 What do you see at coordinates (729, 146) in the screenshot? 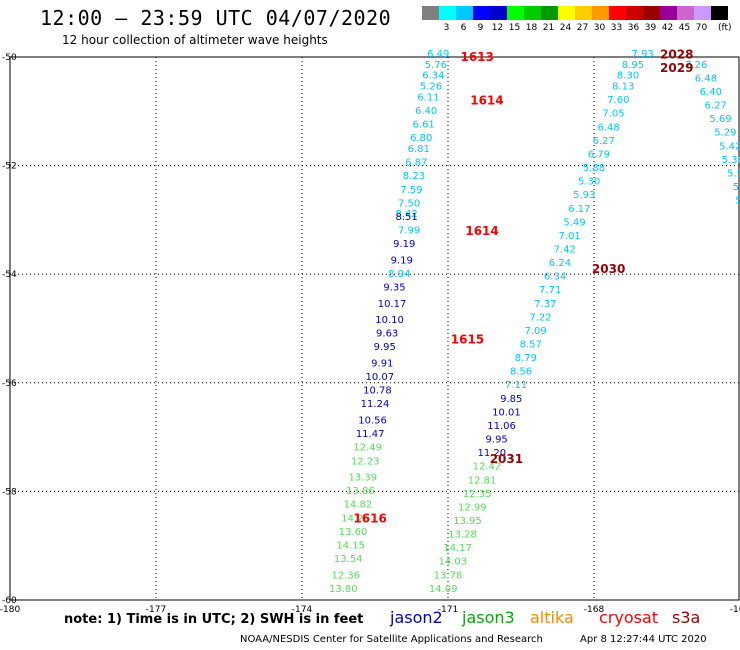
I see `swh-value-label: 5.42` at bounding box center [729, 146].